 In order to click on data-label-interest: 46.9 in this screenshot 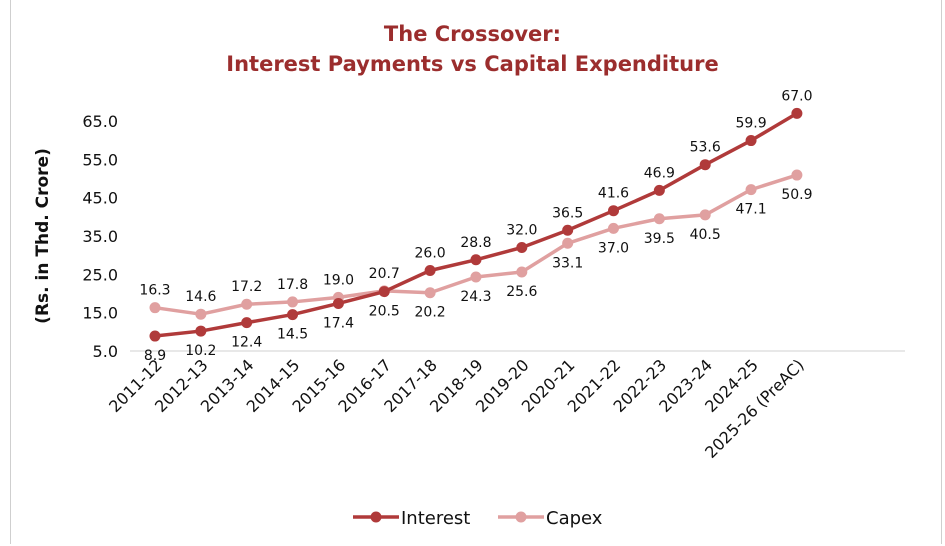, I will do `click(659, 173)`.